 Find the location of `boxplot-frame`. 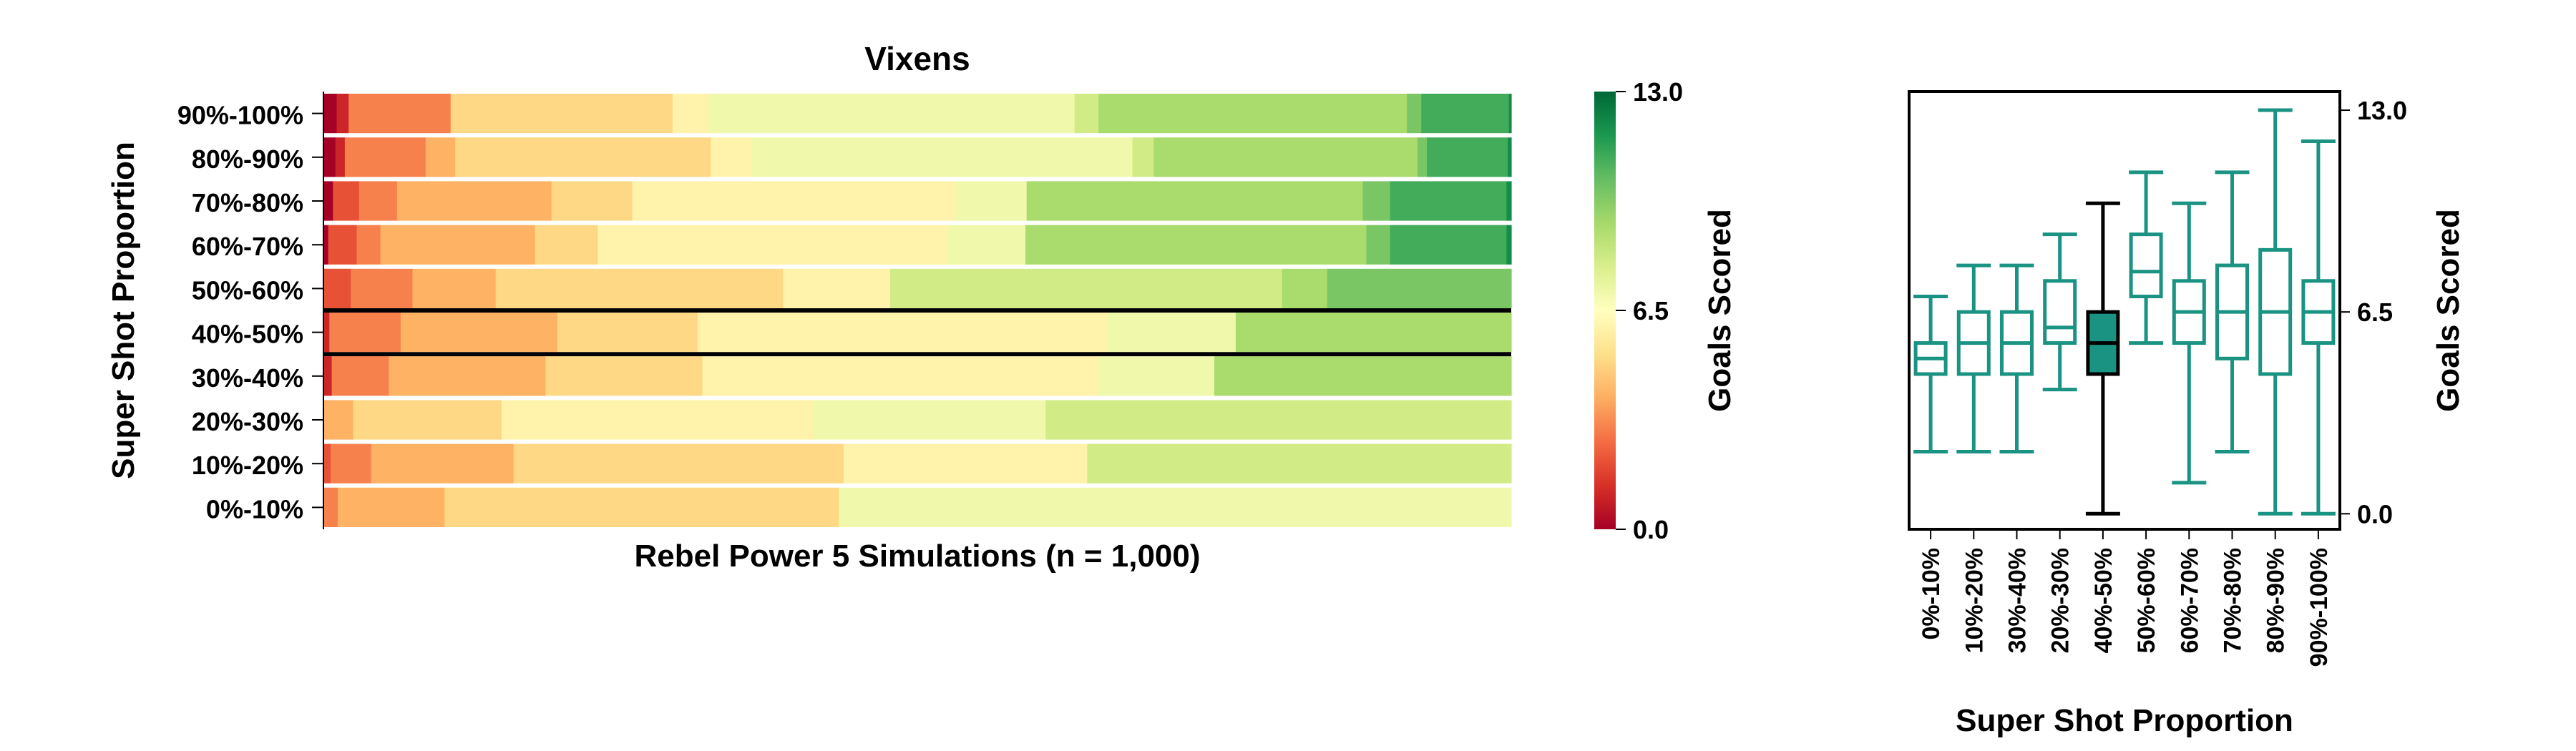

boxplot-frame is located at coordinates (2124, 310).